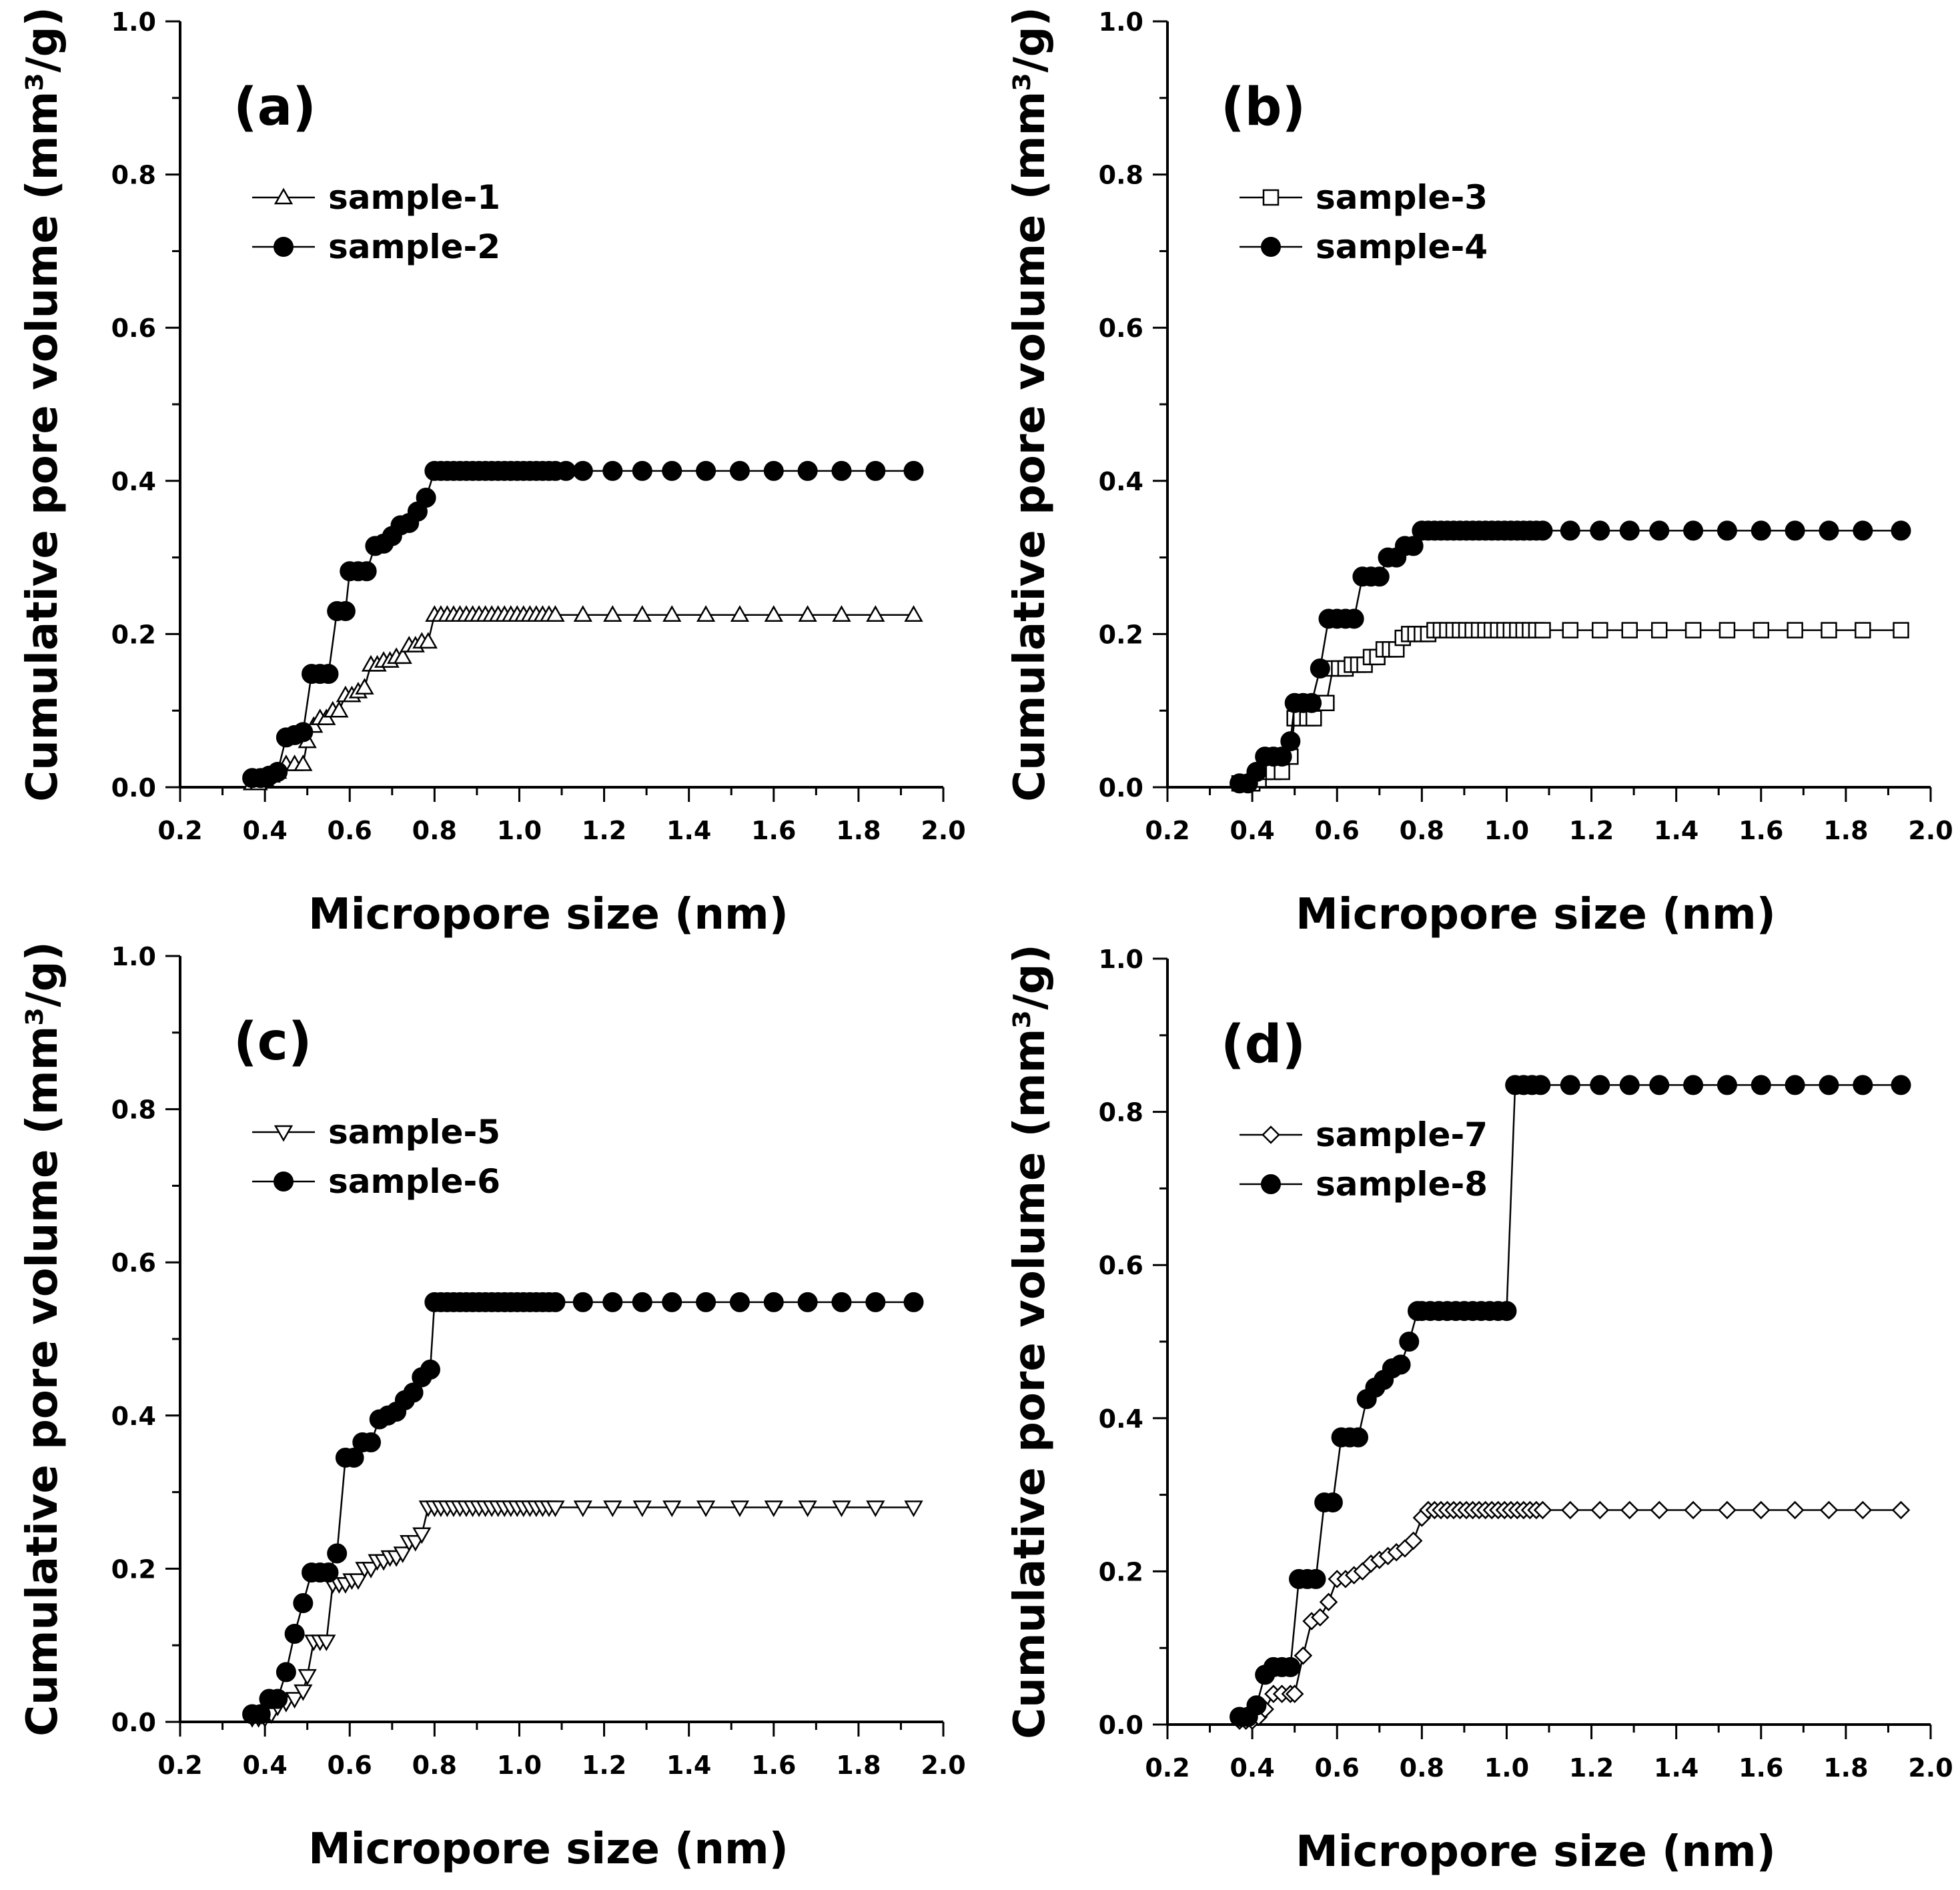  I want to click on x-tick-label: 2.0, so click(943, 1766).